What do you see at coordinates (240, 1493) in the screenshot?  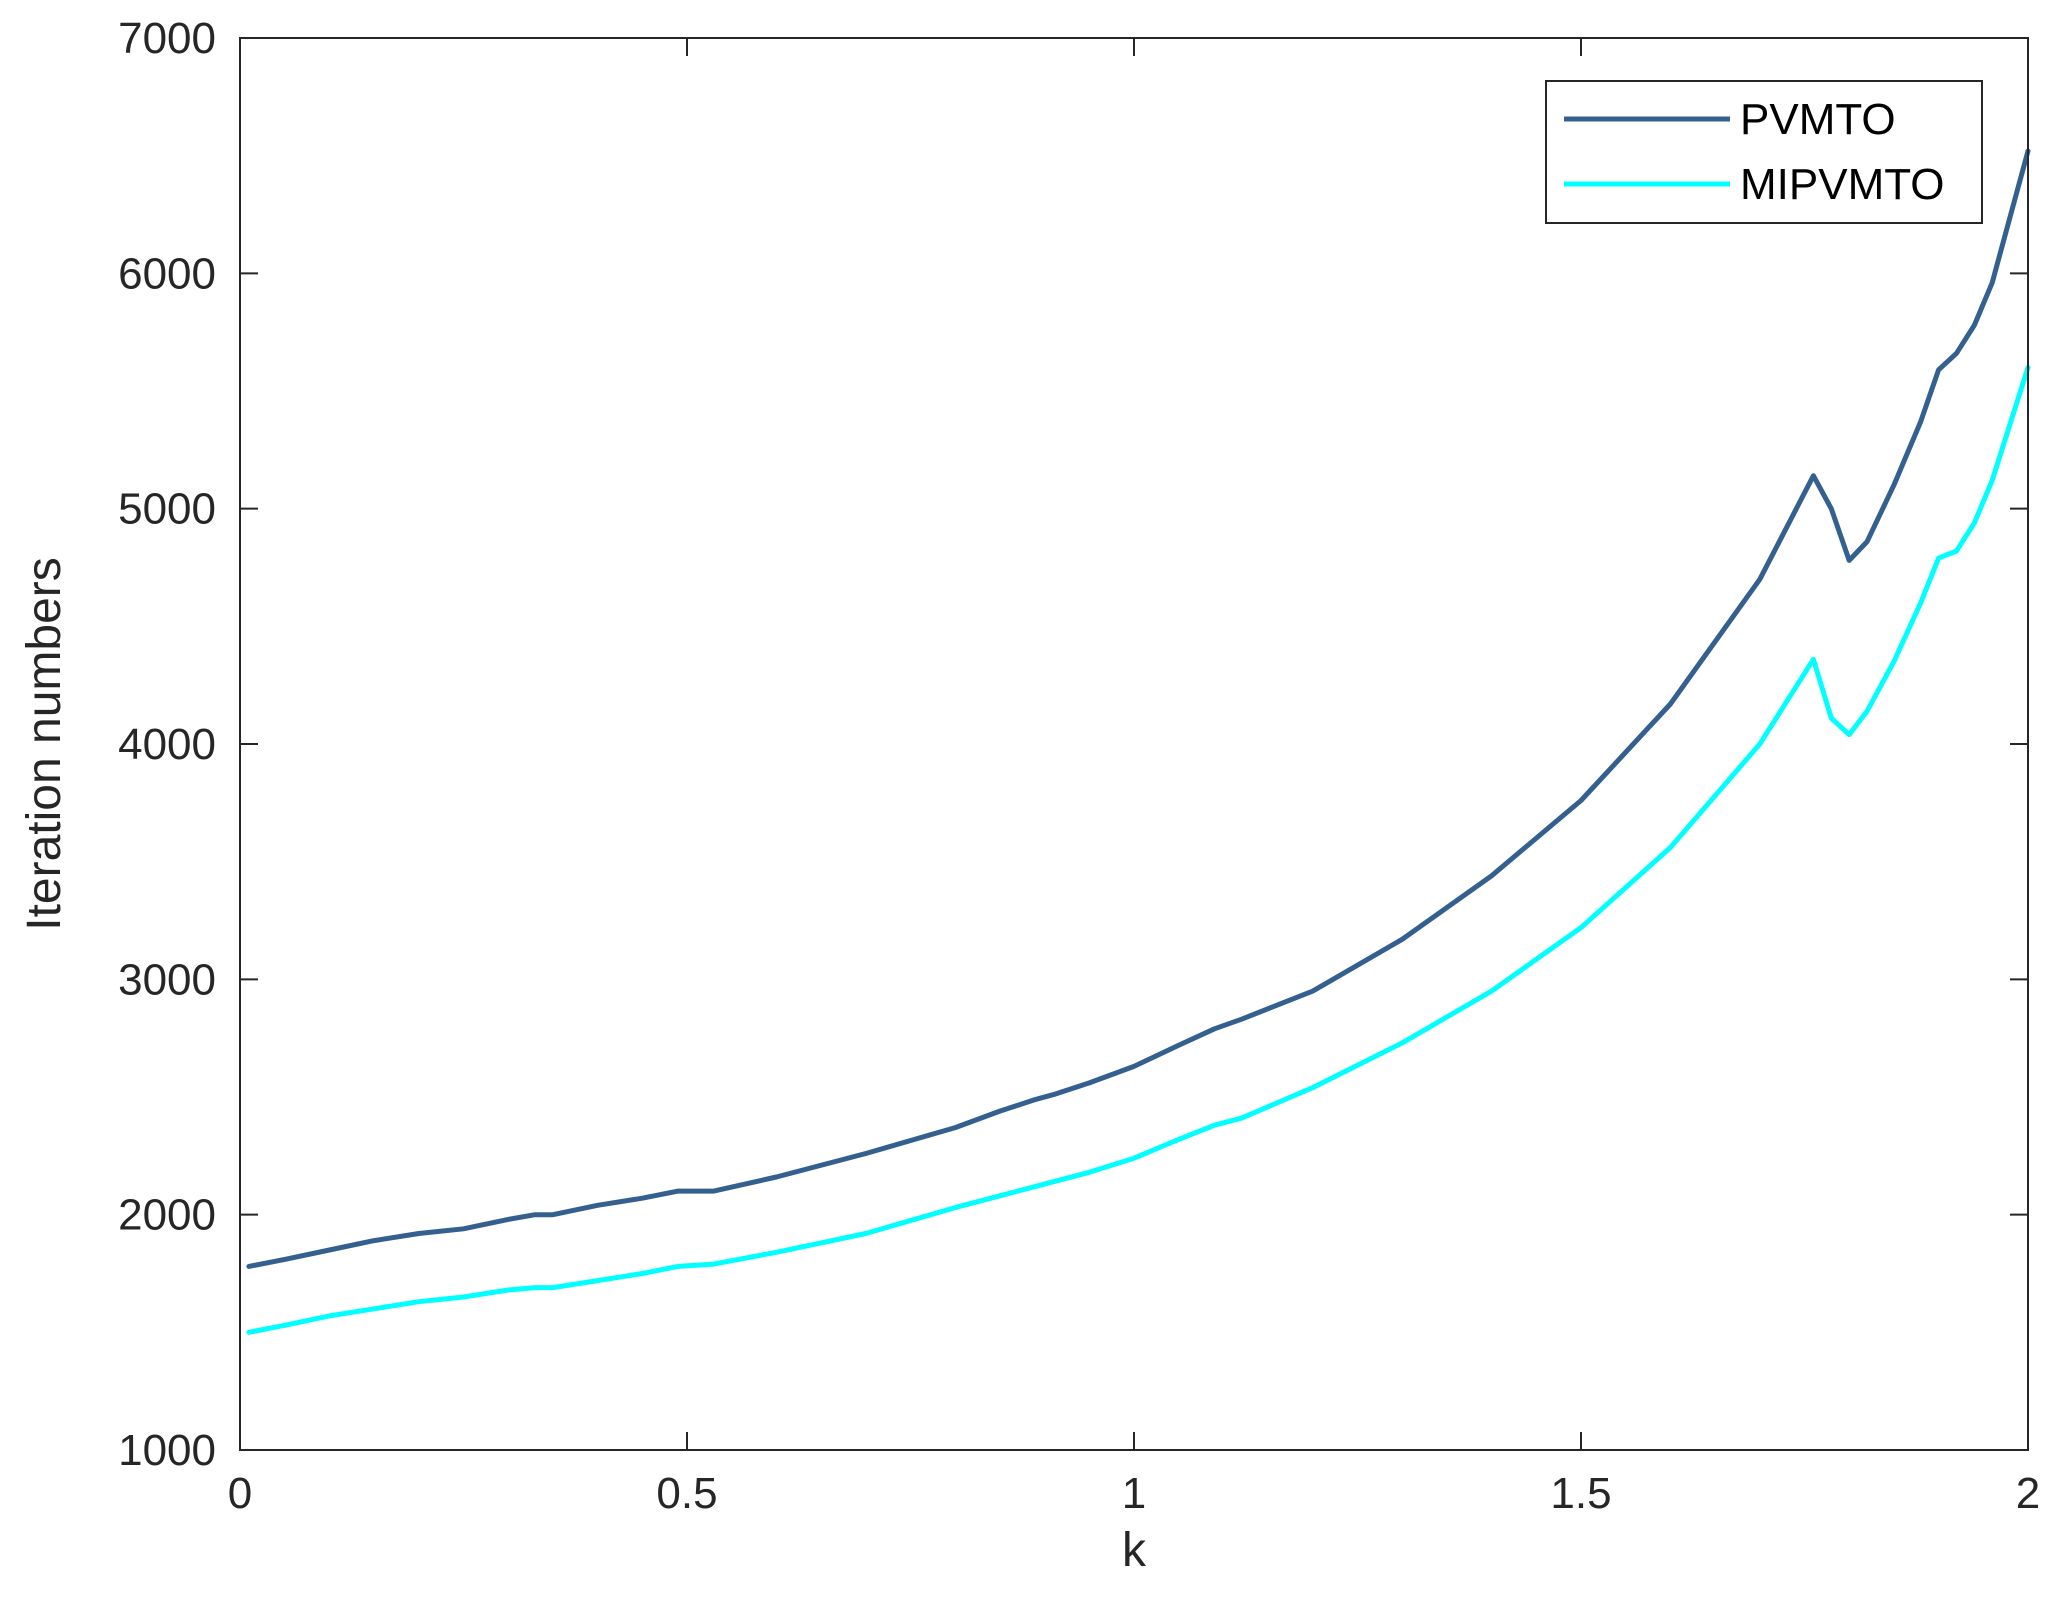 I see `x-tick-label-0: 0` at bounding box center [240, 1493].